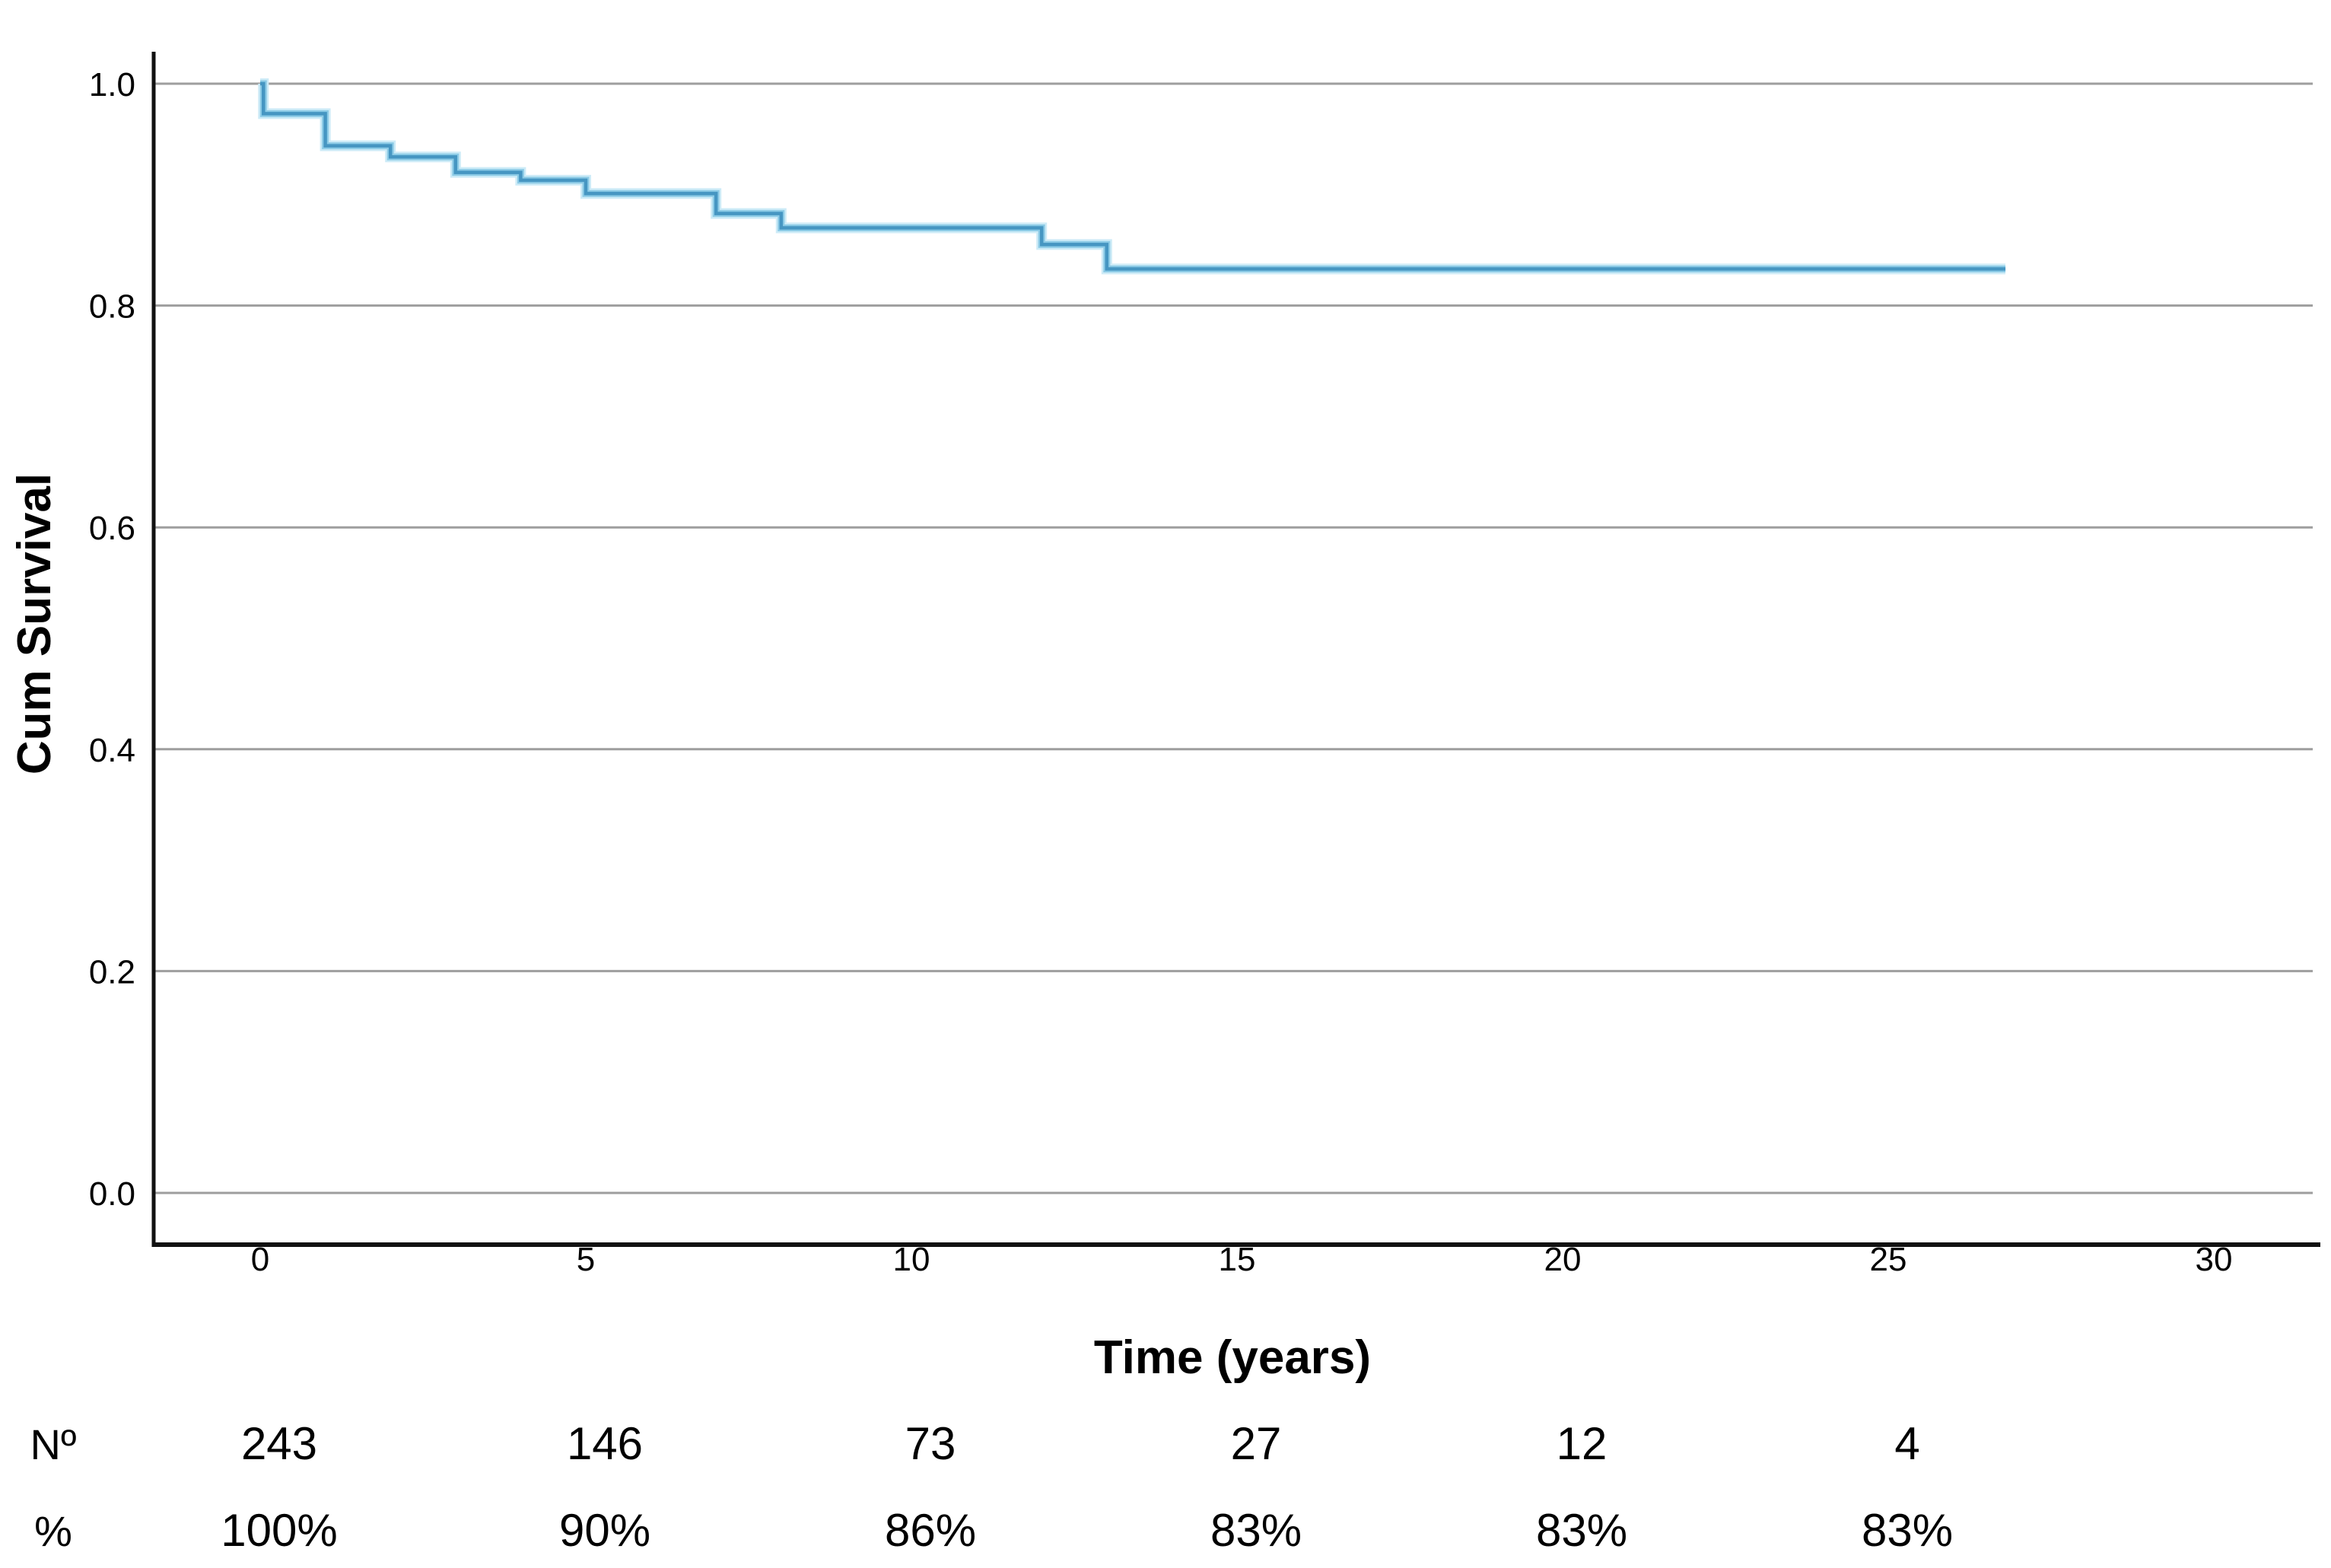 The height and width of the screenshot is (1568, 2331). Describe the element at coordinates (911, 1259) in the screenshot. I see `x-tick-label: 10` at that location.